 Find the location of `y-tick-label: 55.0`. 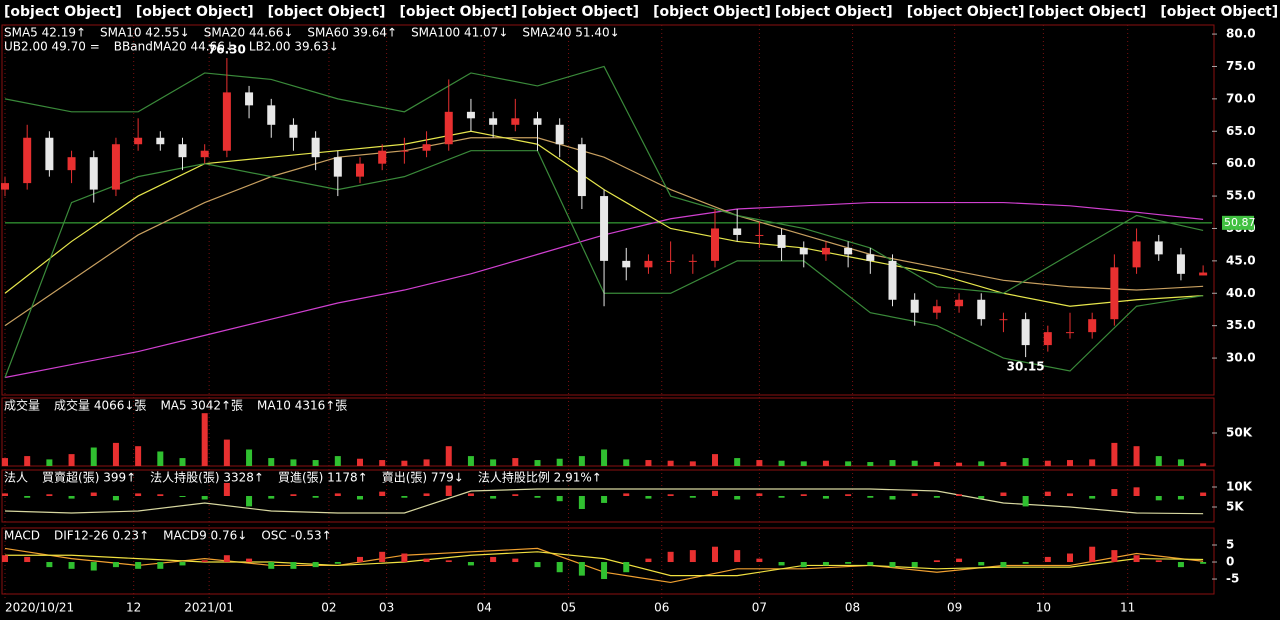

y-tick-label: 55.0 is located at coordinates (1241, 196).